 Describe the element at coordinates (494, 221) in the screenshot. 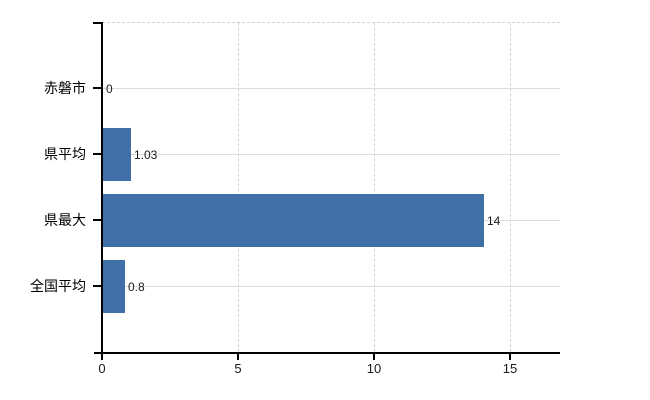

I see `value-label: 14` at that location.